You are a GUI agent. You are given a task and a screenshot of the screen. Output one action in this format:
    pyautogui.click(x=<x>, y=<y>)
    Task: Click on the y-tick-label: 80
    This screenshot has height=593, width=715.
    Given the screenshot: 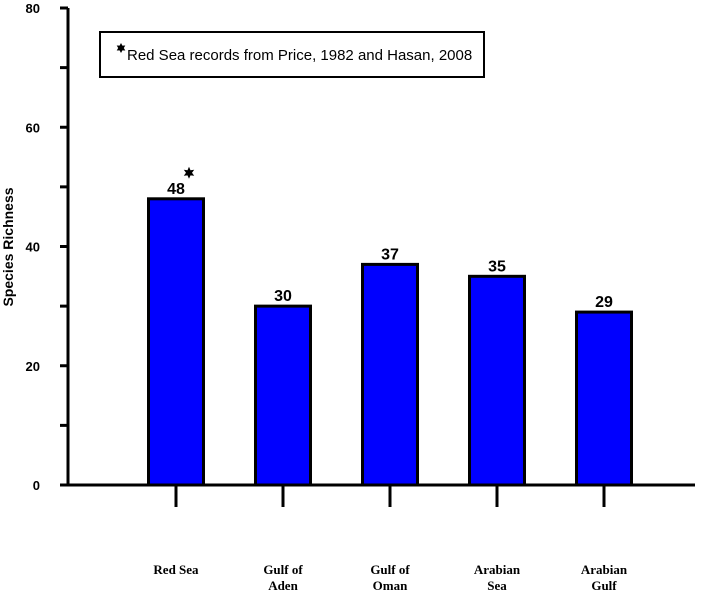 What is the action you would take?
    pyautogui.click(x=33, y=8)
    